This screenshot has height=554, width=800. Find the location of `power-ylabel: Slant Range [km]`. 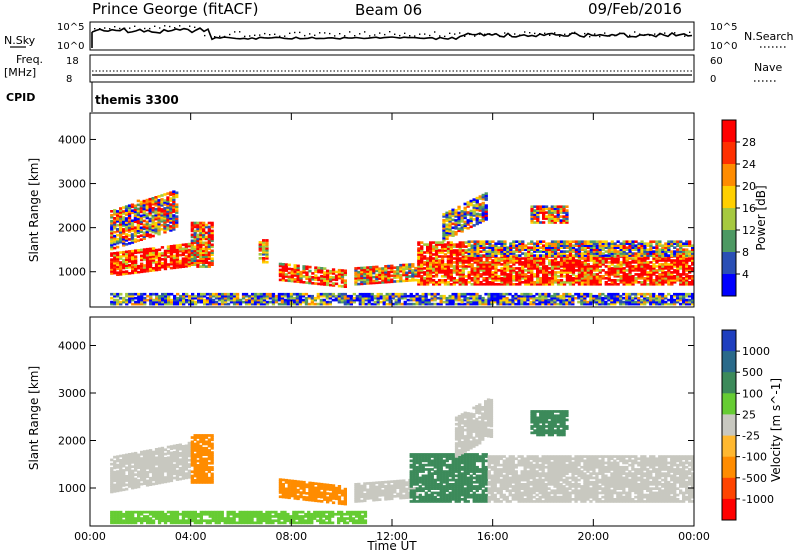

power-ylabel: Slant Range [km] is located at coordinates (34, 210).